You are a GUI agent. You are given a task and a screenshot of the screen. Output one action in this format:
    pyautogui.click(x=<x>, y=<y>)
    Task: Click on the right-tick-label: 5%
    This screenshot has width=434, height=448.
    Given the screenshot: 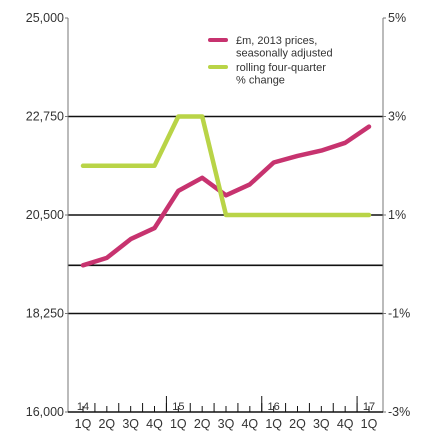 What is the action you would take?
    pyautogui.click(x=397, y=18)
    